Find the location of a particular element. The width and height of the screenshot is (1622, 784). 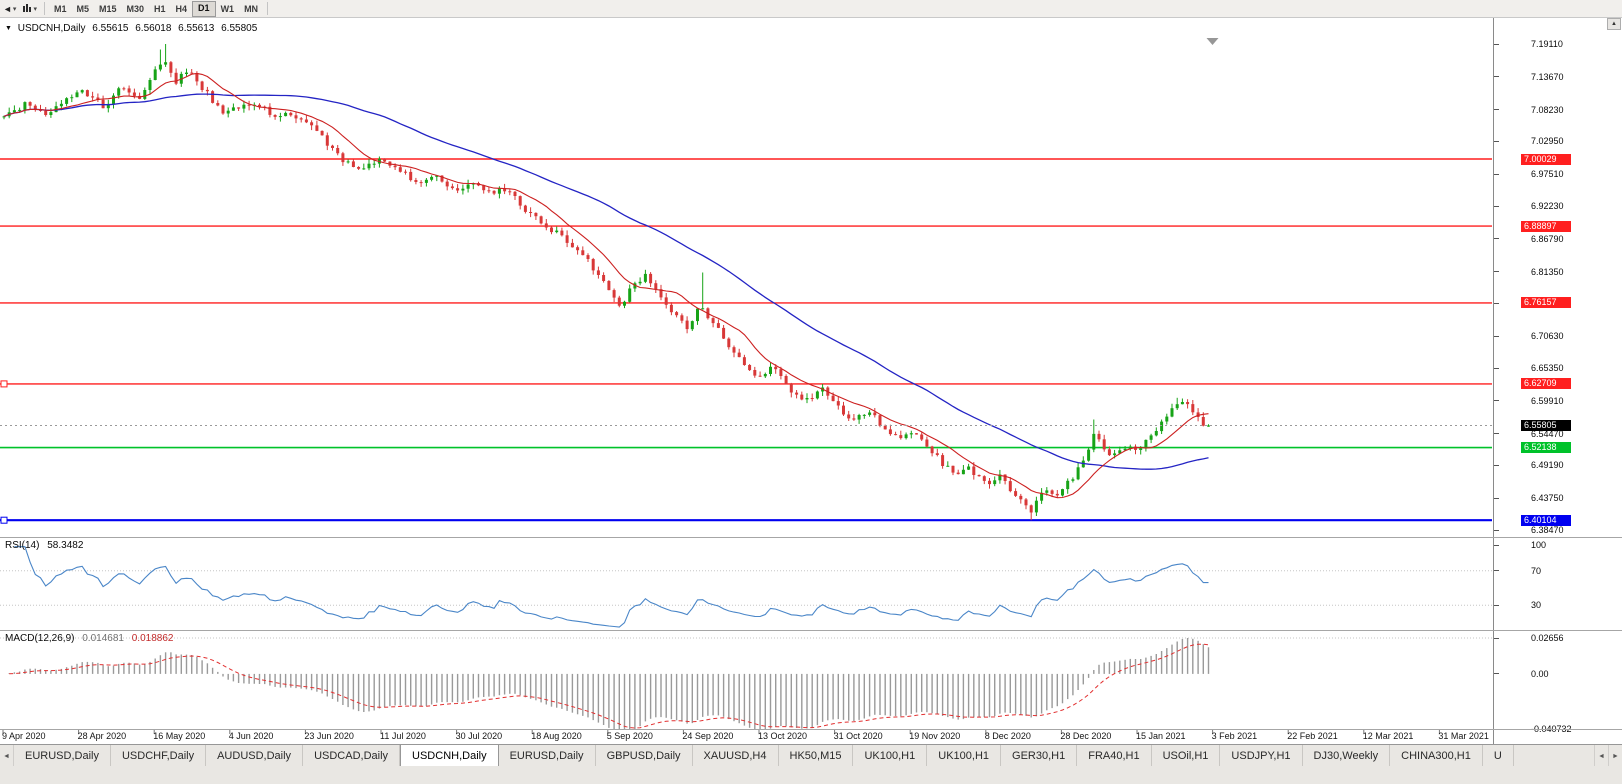

chart-tab-usdcnh-daily: USDCNH,Daily is located at coordinates (449, 756).